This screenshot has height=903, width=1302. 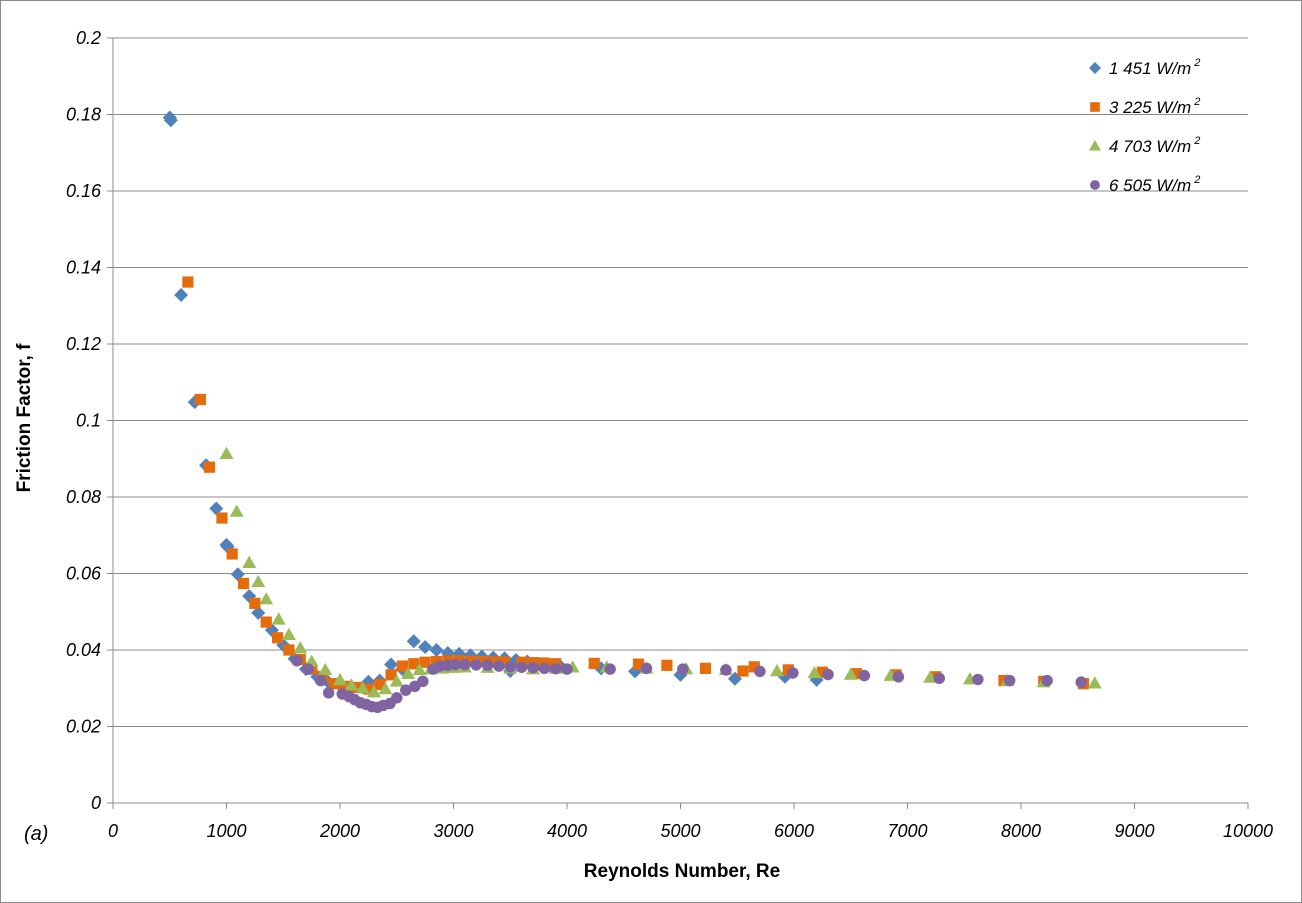 I want to click on x-tick-label: 6000, so click(x=794, y=831).